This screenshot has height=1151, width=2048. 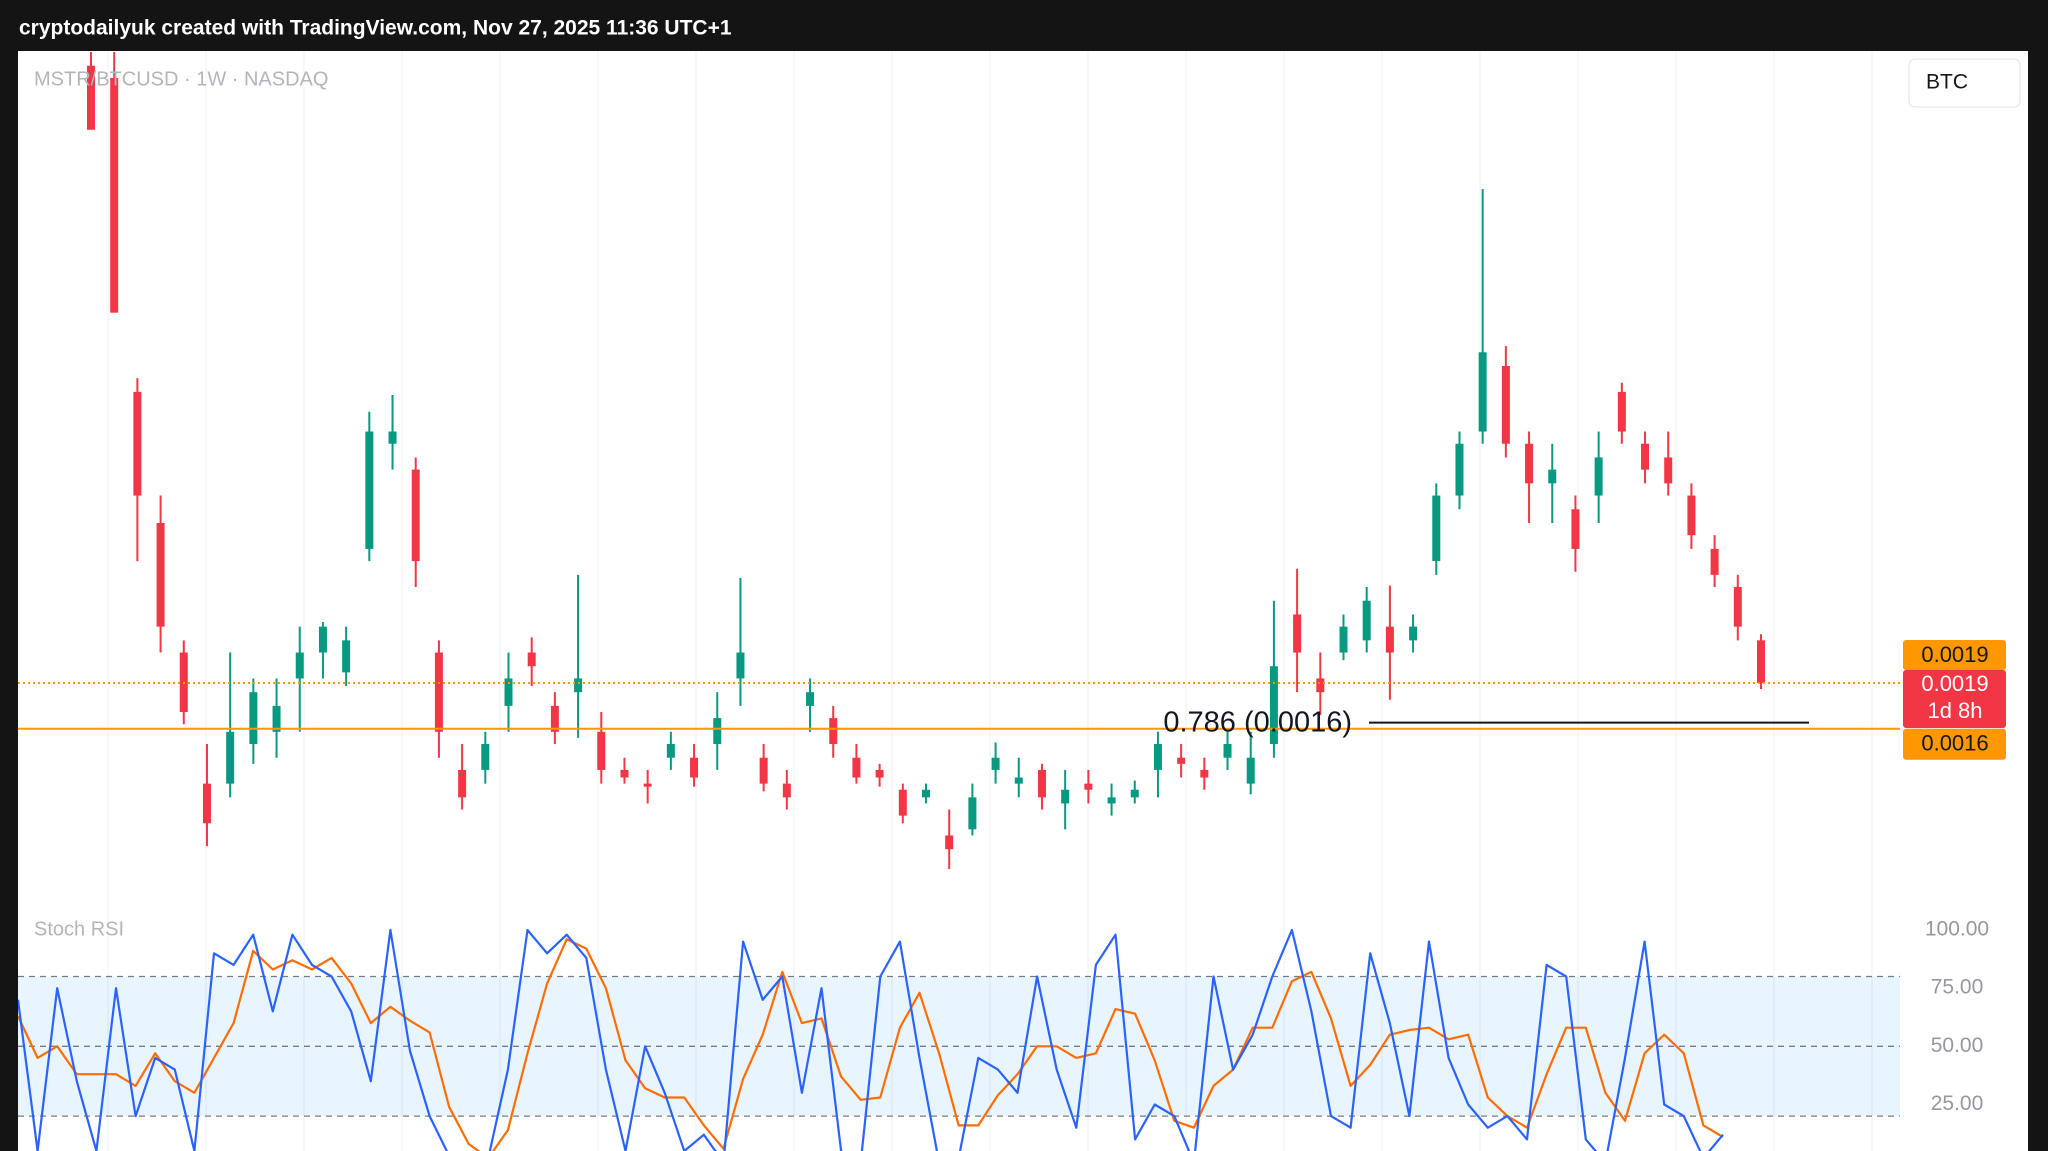 What do you see at coordinates (1947, 82) in the screenshot?
I see `button-label: BTC` at bounding box center [1947, 82].